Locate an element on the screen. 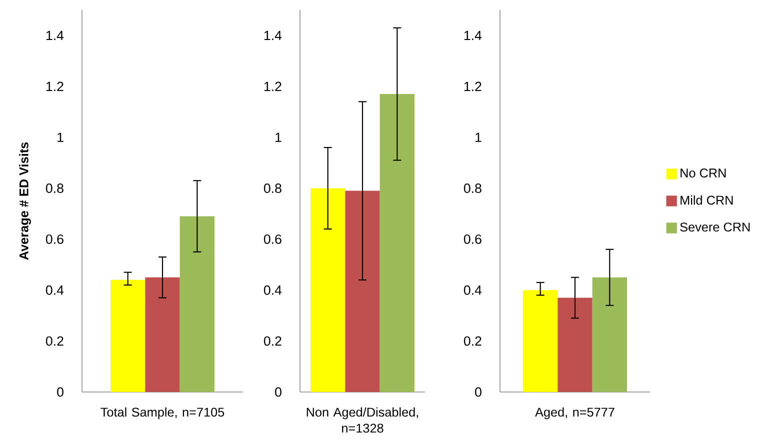 Image resolution: width=776 pixels, height=443 pixels. legend-label: Severe CRN is located at coordinates (715, 227).